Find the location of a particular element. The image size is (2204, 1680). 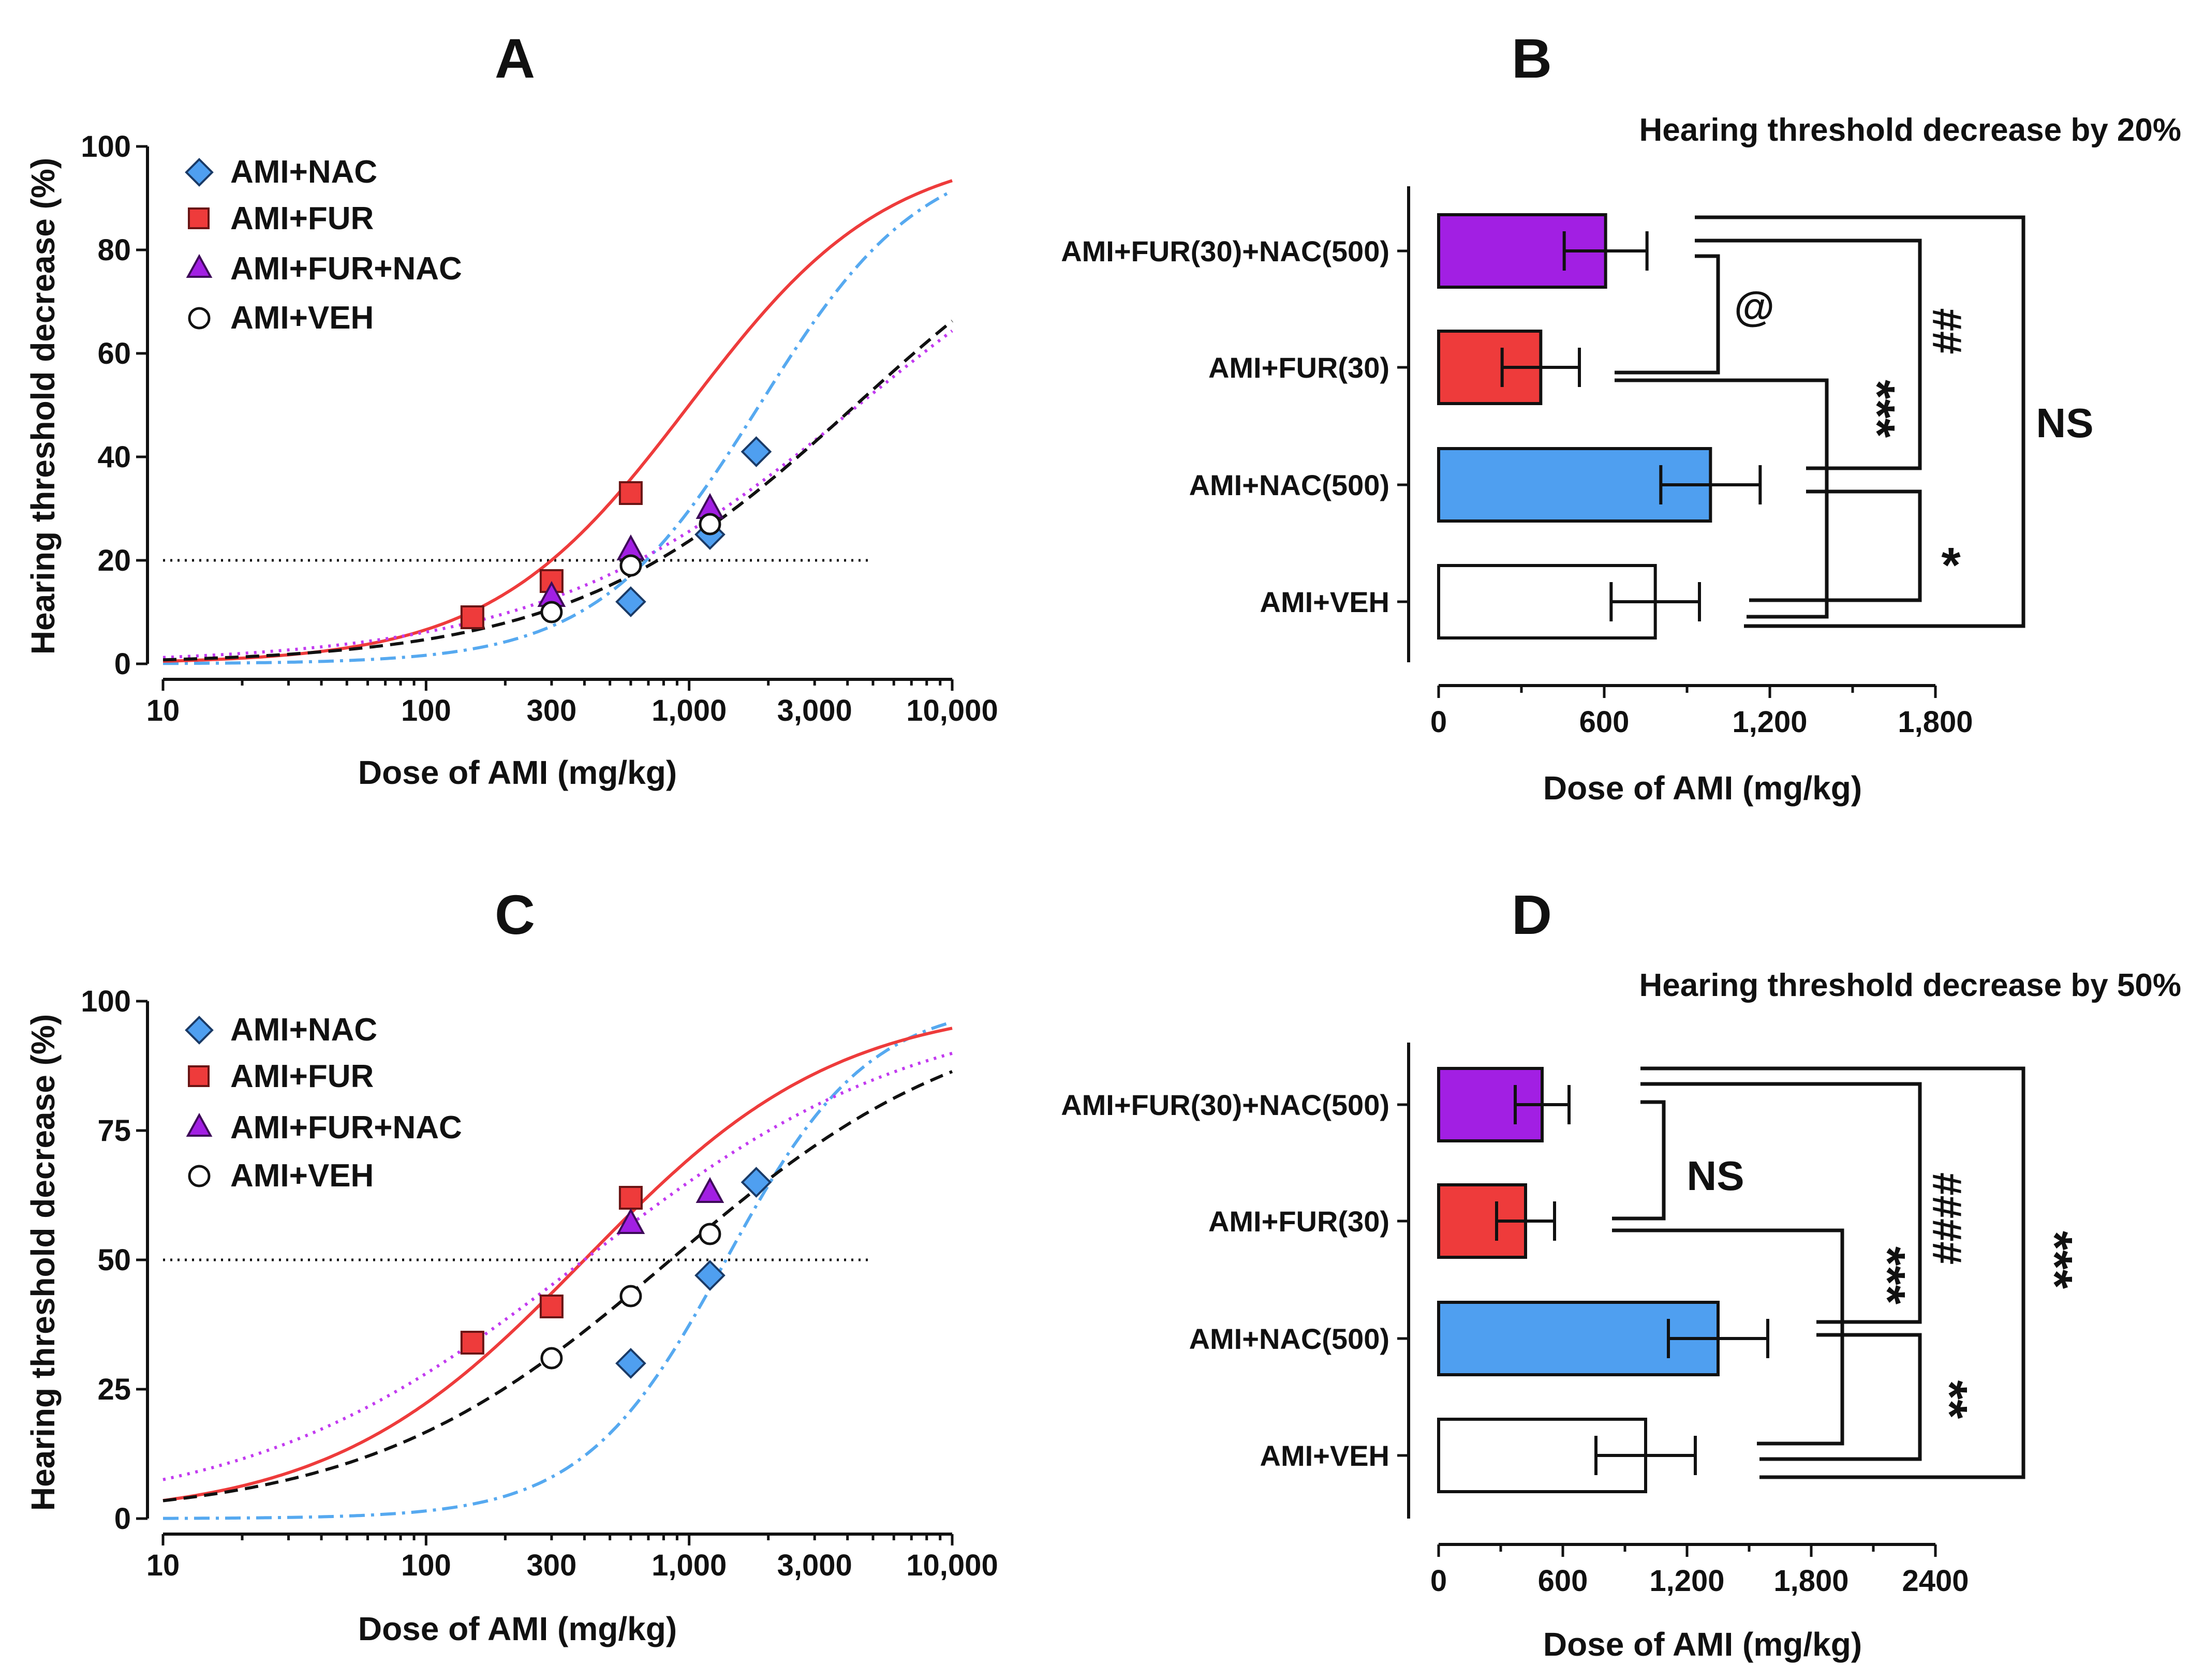

y-tick-label: 60 is located at coordinates (114, 353).